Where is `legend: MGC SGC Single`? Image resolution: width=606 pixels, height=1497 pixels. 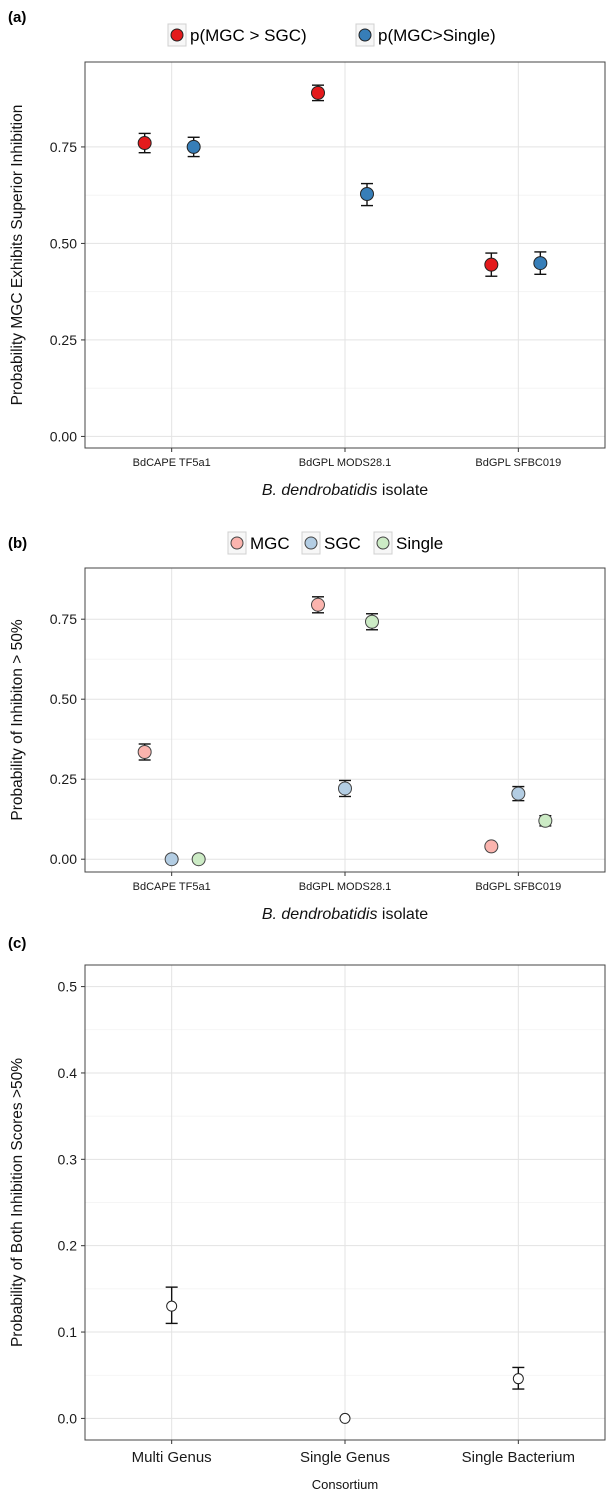 legend: MGC SGC Single is located at coordinates (335, 543).